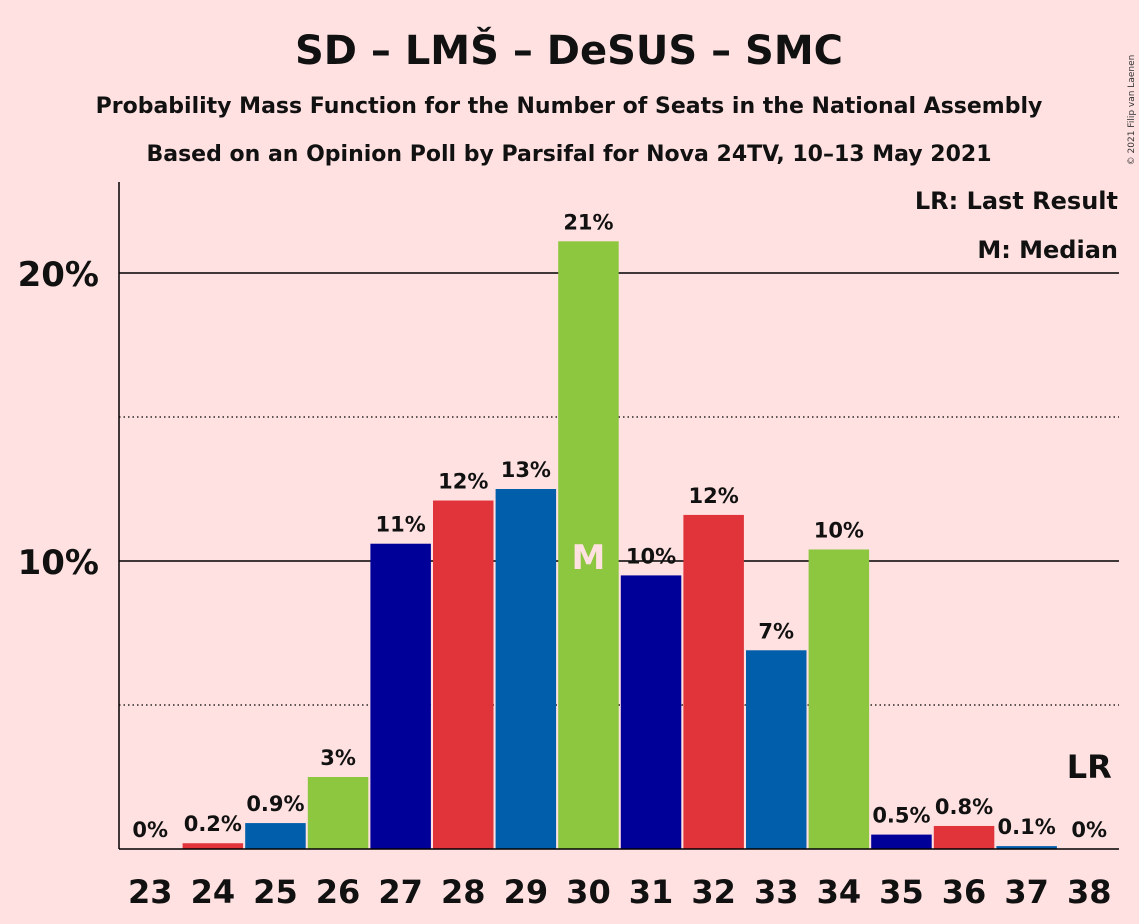 This screenshot has width=1139, height=924. I want to click on x-tick-label-36: 36, so click(964, 892).